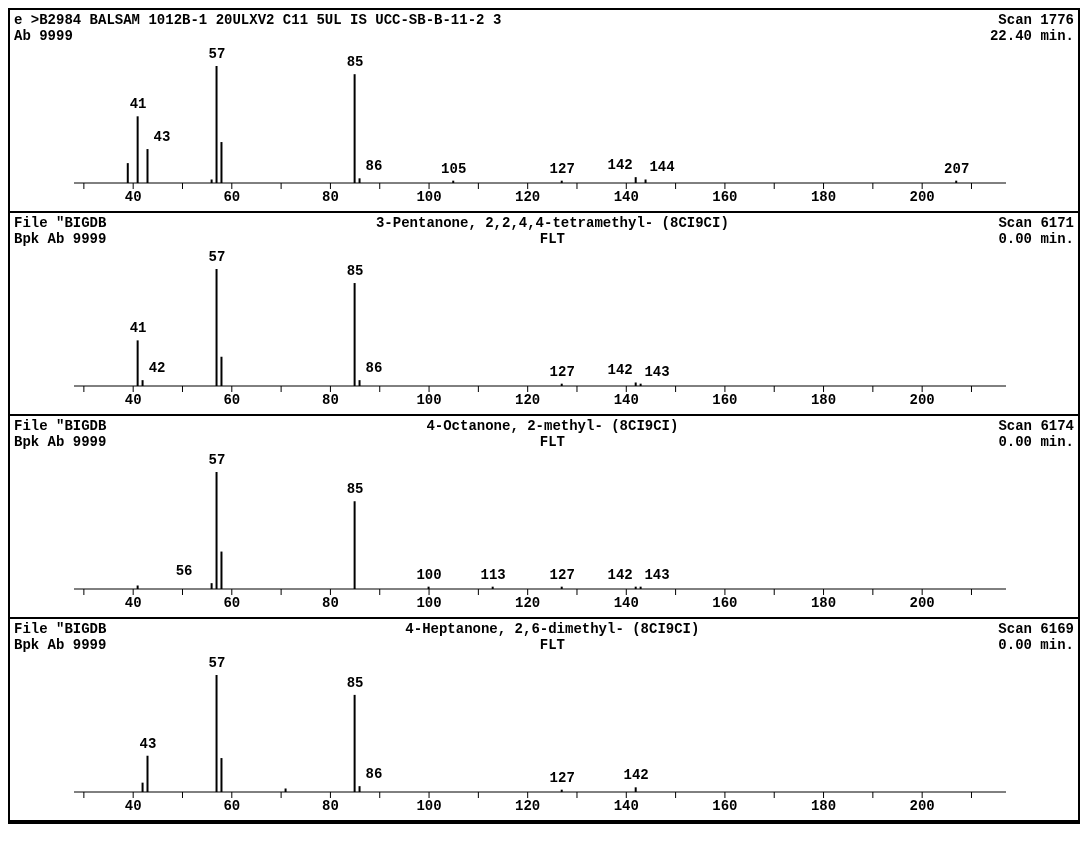 The width and height of the screenshot is (1087, 846). I want to click on text: Scan 6174, so click(1036, 426).